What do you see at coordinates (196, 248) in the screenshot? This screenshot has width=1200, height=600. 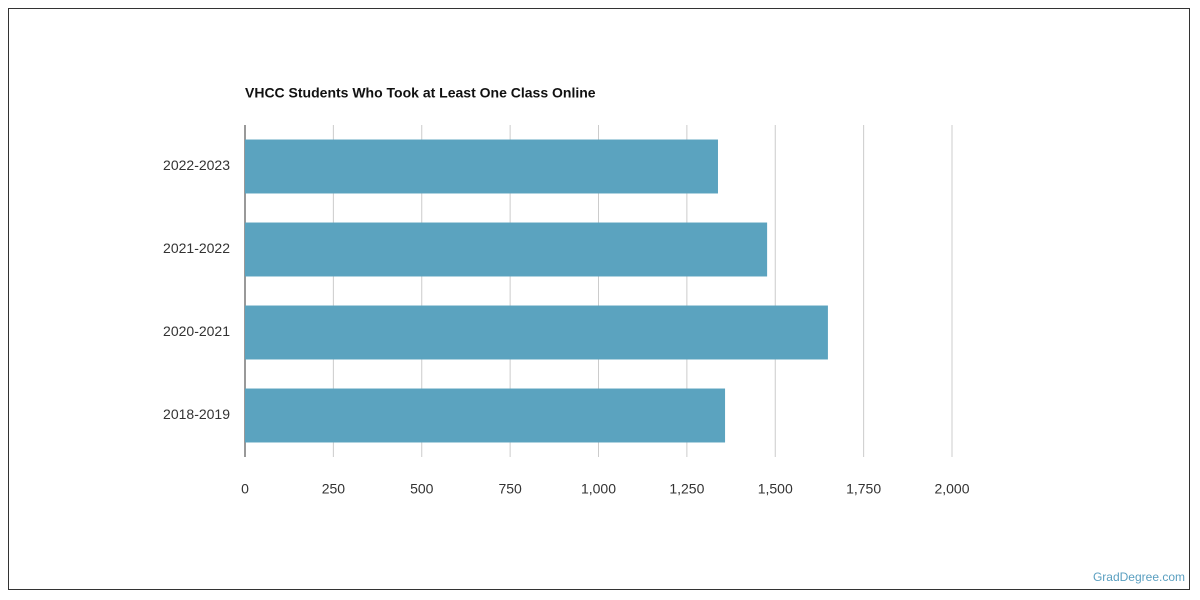 I see `y-tick-label: 2021-2022` at bounding box center [196, 248].